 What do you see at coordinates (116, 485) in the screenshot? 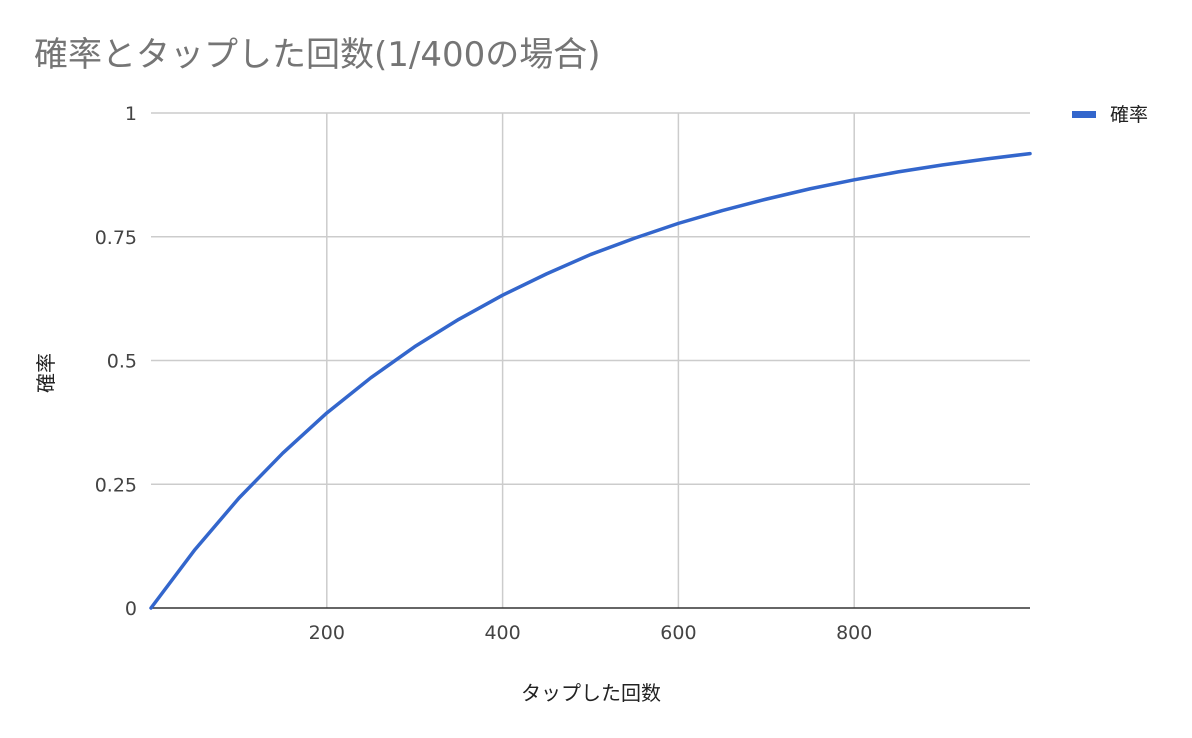
I see `y-tick-label: 0.25` at bounding box center [116, 485].